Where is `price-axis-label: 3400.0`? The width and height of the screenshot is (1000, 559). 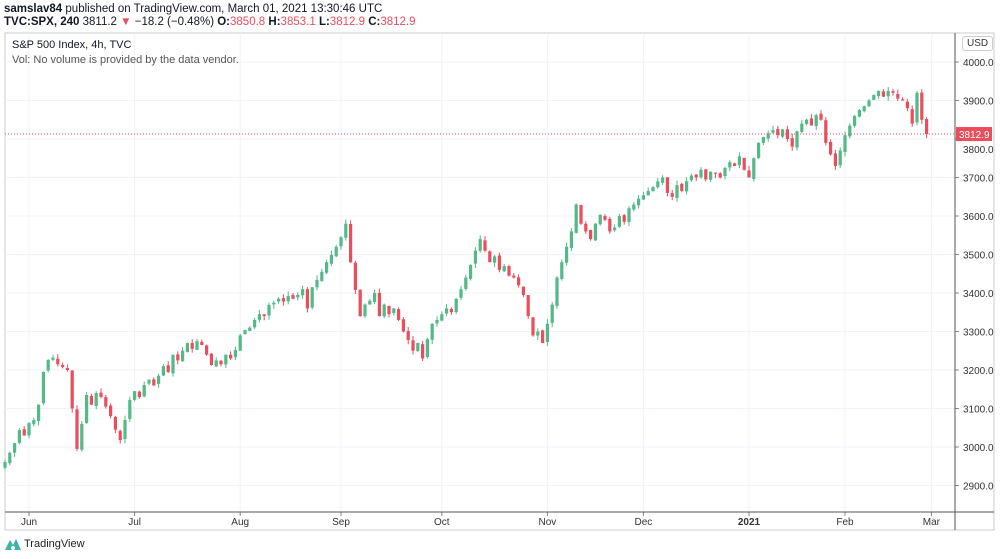
price-axis-label: 3400.0 is located at coordinates (978, 294).